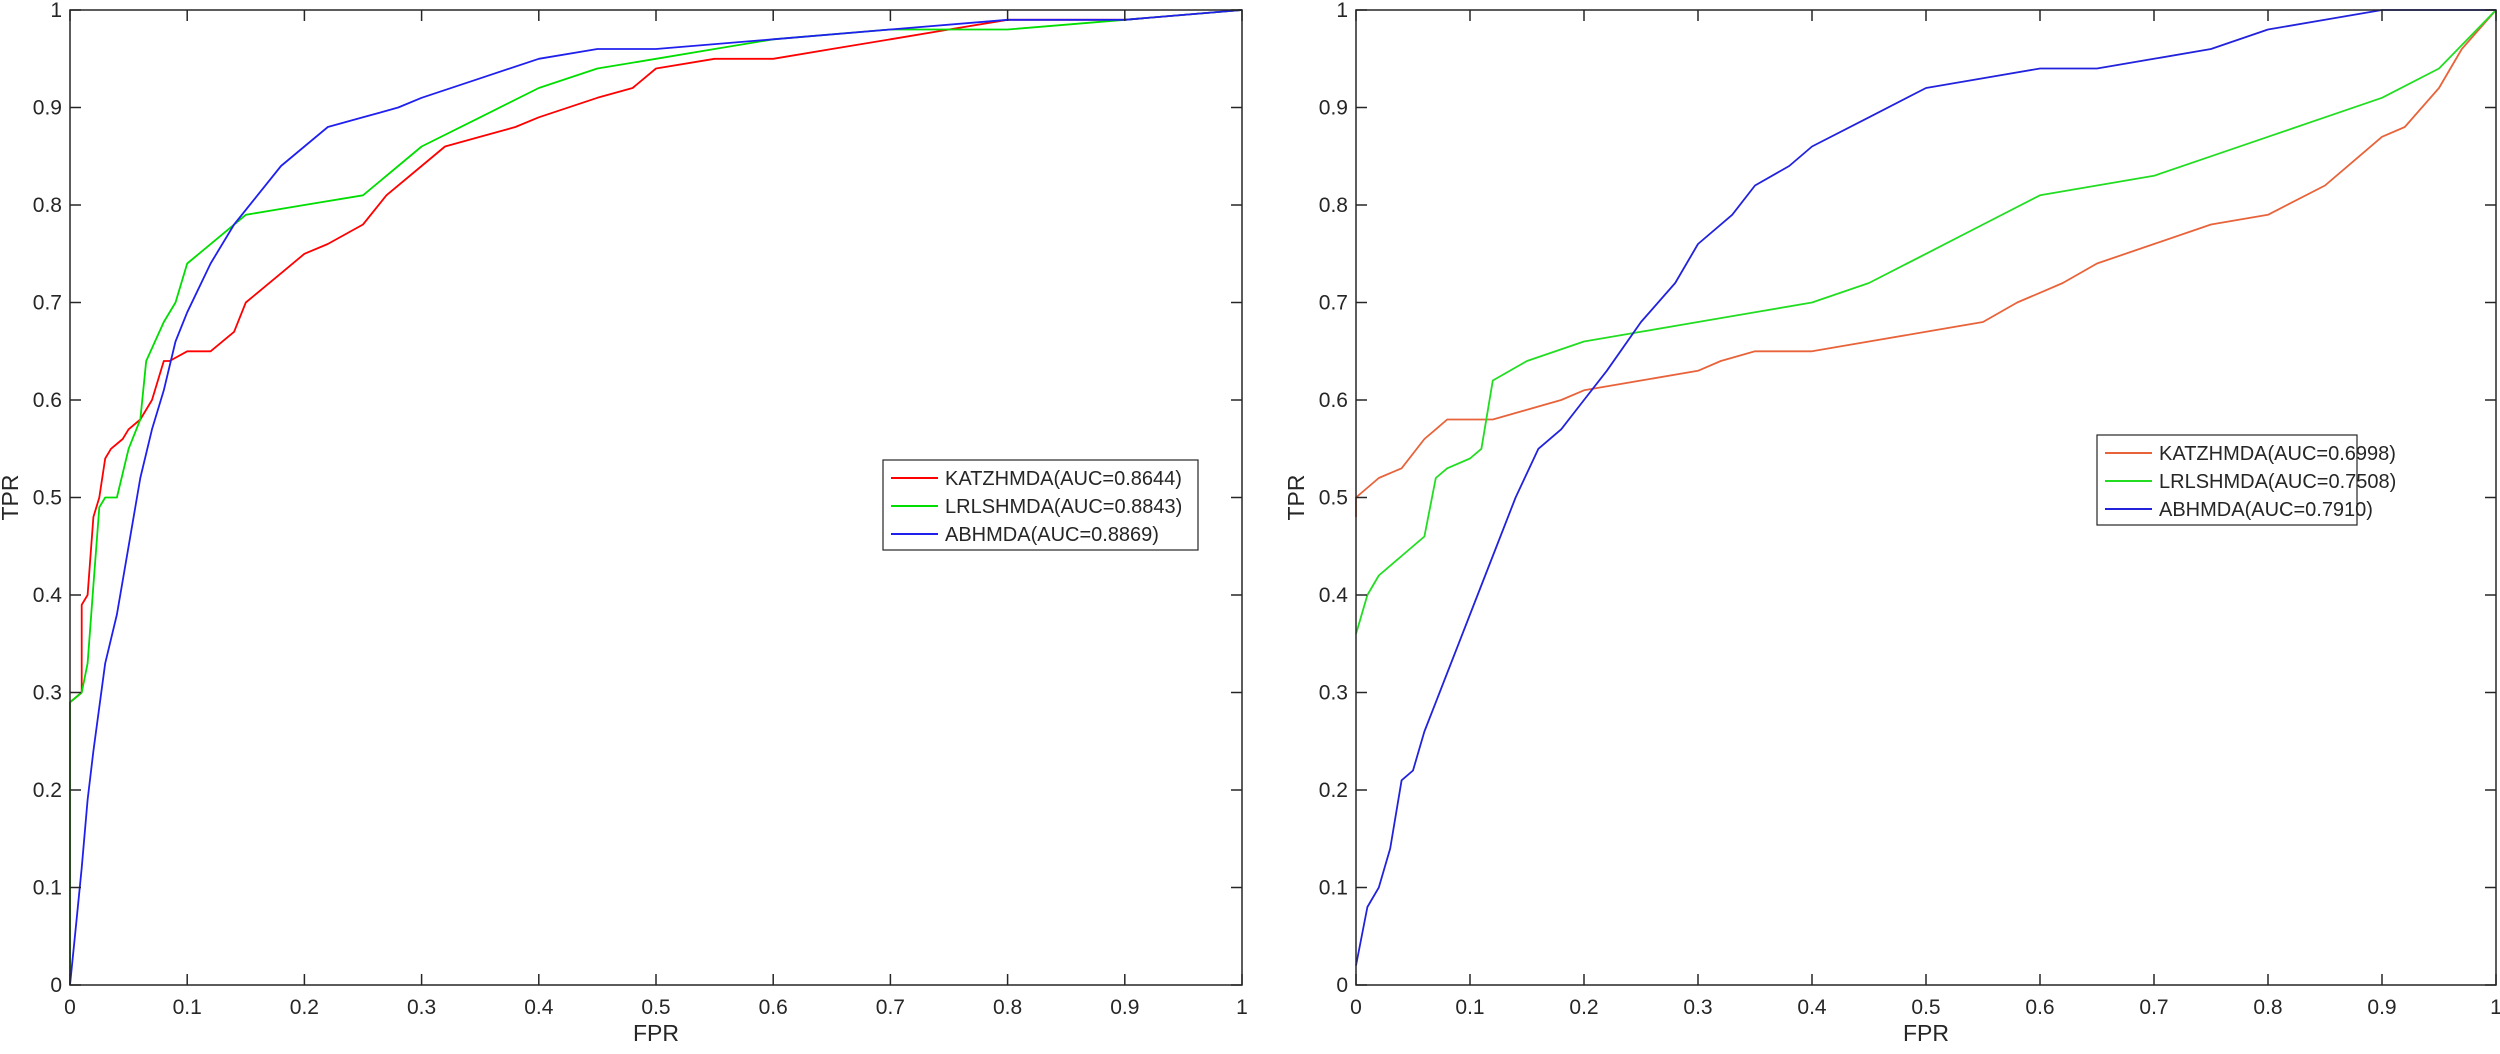  What do you see at coordinates (2277, 482) in the screenshot?
I see `legend-entry: LRLSHMDA(AUC=0.7508)` at bounding box center [2277, 482].